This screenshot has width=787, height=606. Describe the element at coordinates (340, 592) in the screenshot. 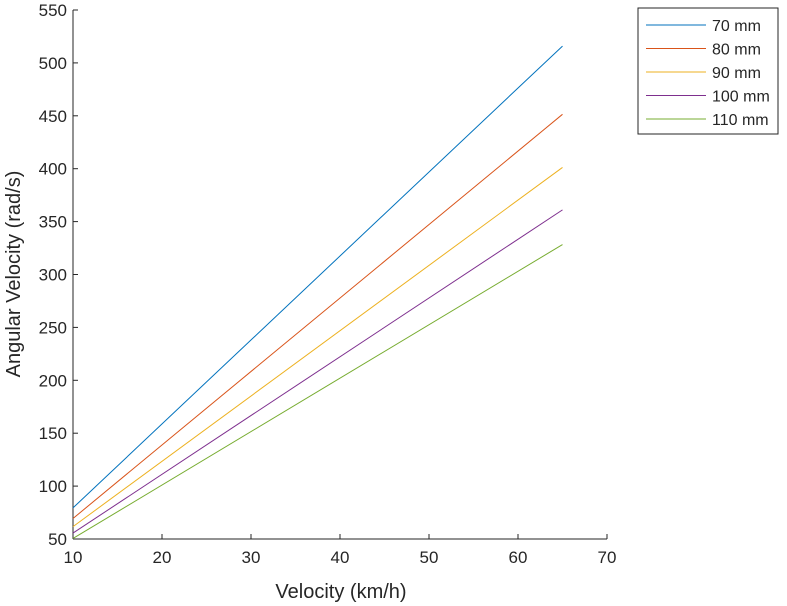

I see `x-axis-label: Velocity (km/h)` at that location.